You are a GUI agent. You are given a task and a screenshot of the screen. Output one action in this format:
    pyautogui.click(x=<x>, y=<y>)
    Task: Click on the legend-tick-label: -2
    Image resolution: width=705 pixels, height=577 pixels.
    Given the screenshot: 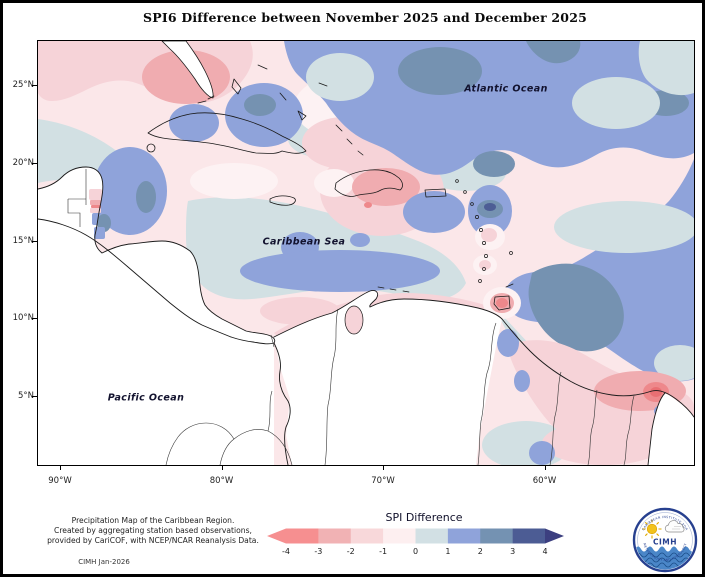 What is the action you would take?
    pyautogui.click(x=351, y=551)
    